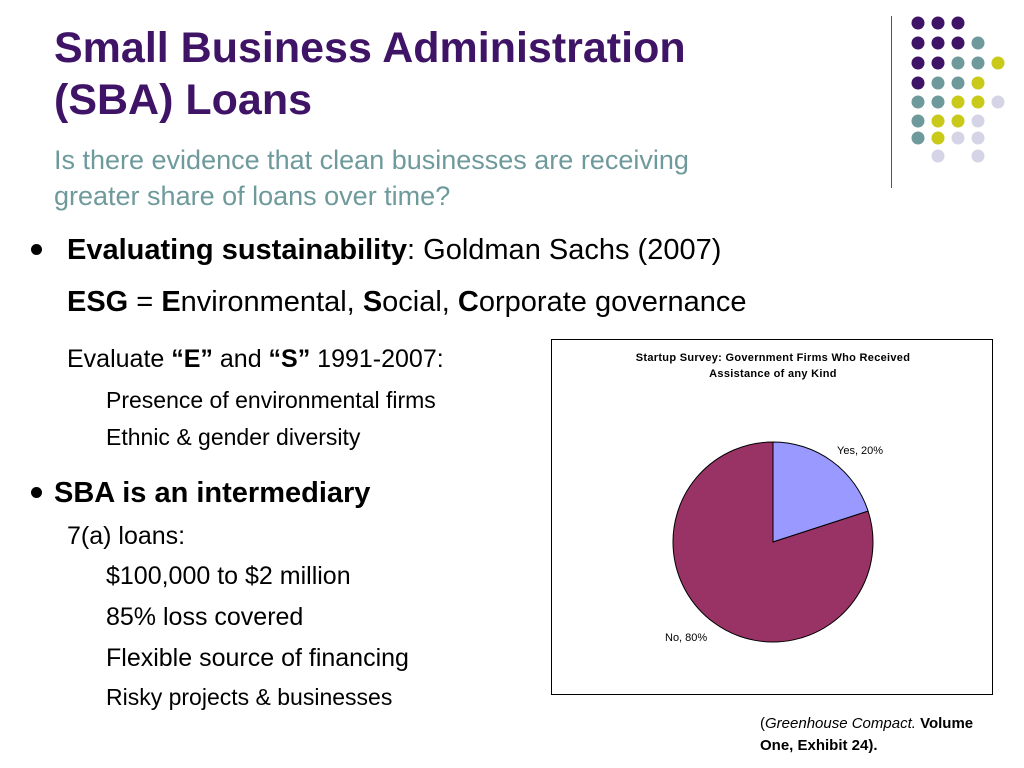 This screenshot has height=768, width=1024. Describe the element at coordinates (192, 359) in the screenshot. I see `evaluate-e: “E”` at that location.